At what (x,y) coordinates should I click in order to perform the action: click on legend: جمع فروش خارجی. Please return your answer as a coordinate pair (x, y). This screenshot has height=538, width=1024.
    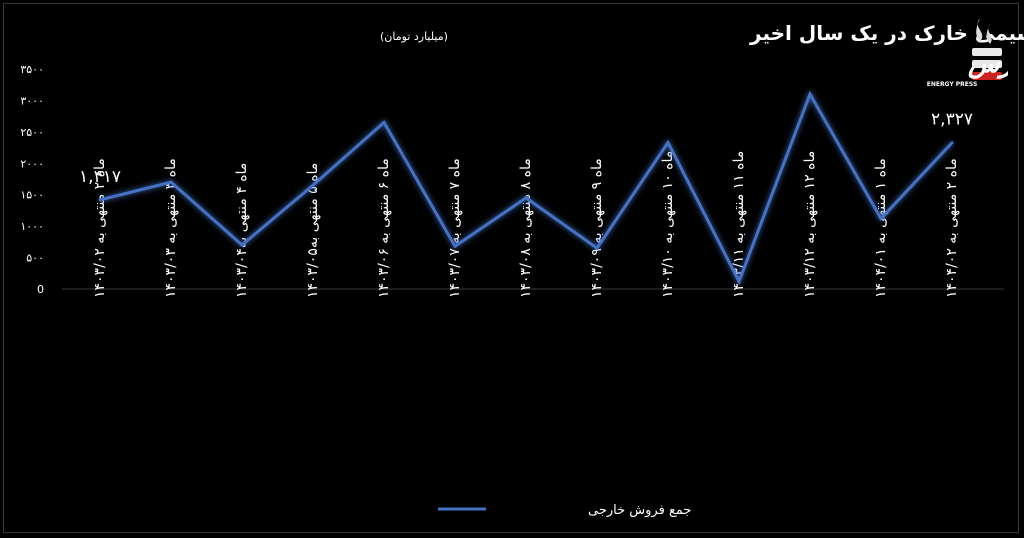
    Looking at the image, I should click on (564, 510).